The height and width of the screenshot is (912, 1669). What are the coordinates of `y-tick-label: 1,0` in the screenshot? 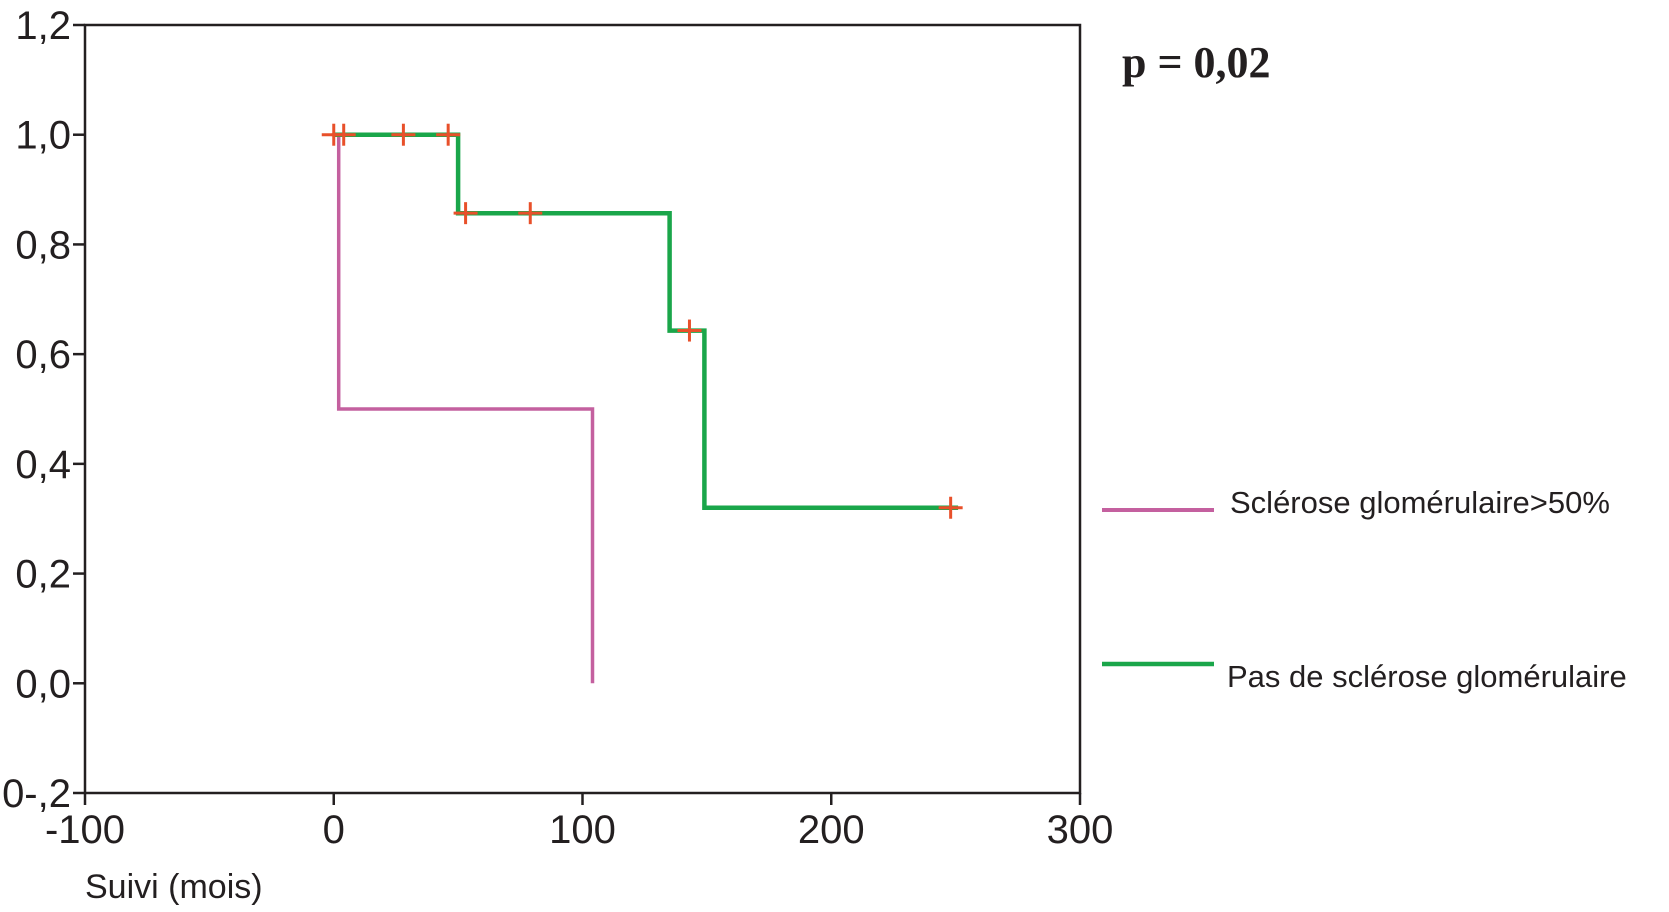 It's located at (43, 136).